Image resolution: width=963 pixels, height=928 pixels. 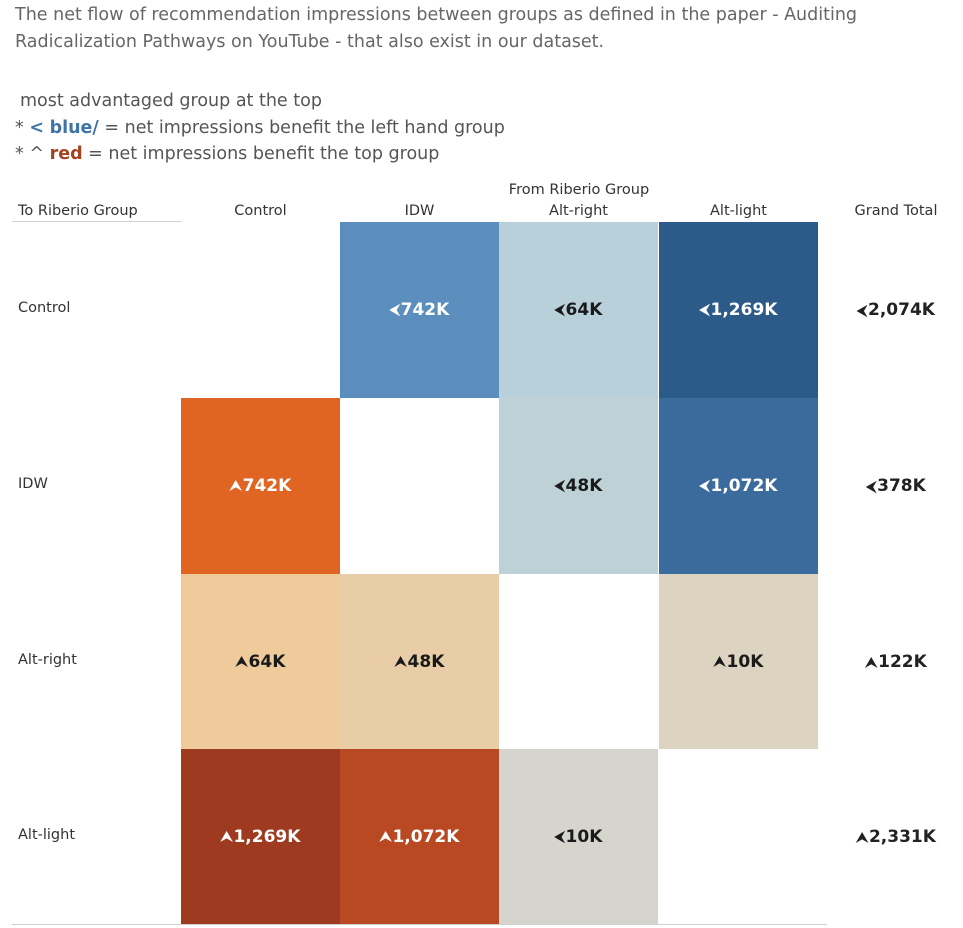 I want to click on heatmap-cell-idw-alt-light: ⮜ 1,072K, so click(x=738, y=486).